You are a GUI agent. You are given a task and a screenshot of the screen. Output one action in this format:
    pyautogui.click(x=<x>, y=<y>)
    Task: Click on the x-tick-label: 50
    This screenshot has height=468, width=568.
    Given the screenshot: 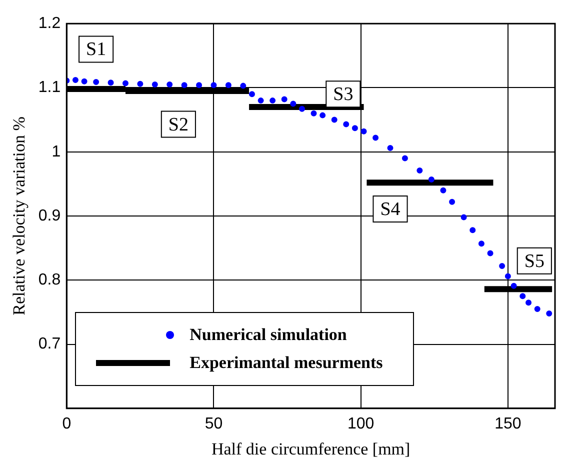 What is the action you would take?
    pyautogui.click(x=213, y=423)
    